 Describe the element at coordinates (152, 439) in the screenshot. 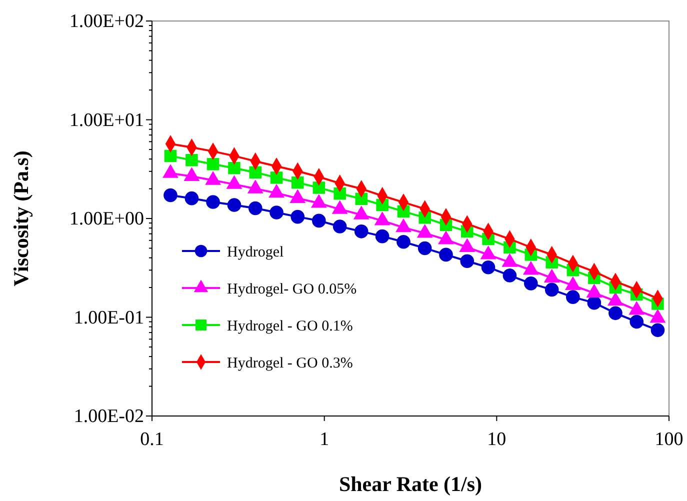

I see `x-tick-label: 0.1` at that location.